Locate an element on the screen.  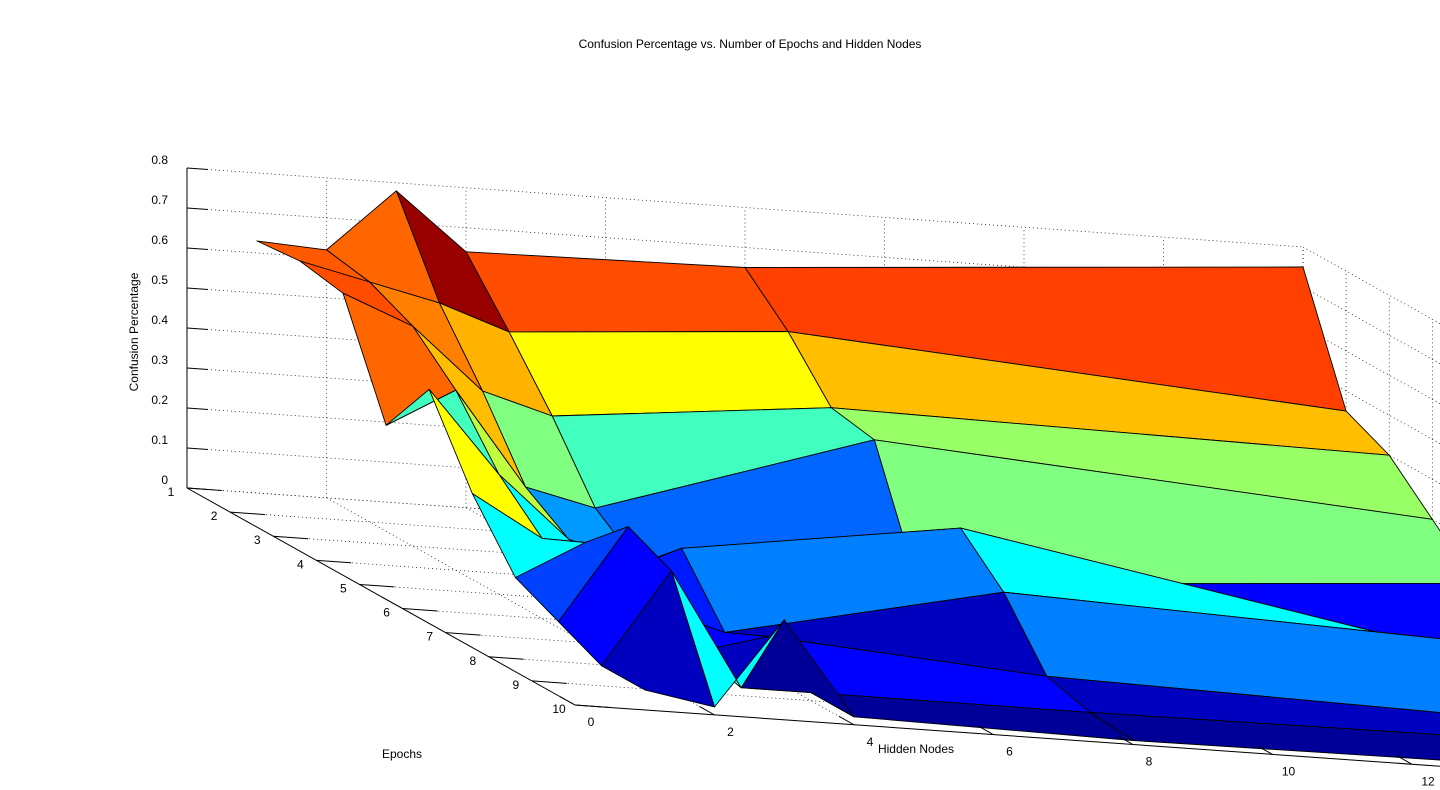
y-tick-label: 3 is located at coordinates (257, 540).